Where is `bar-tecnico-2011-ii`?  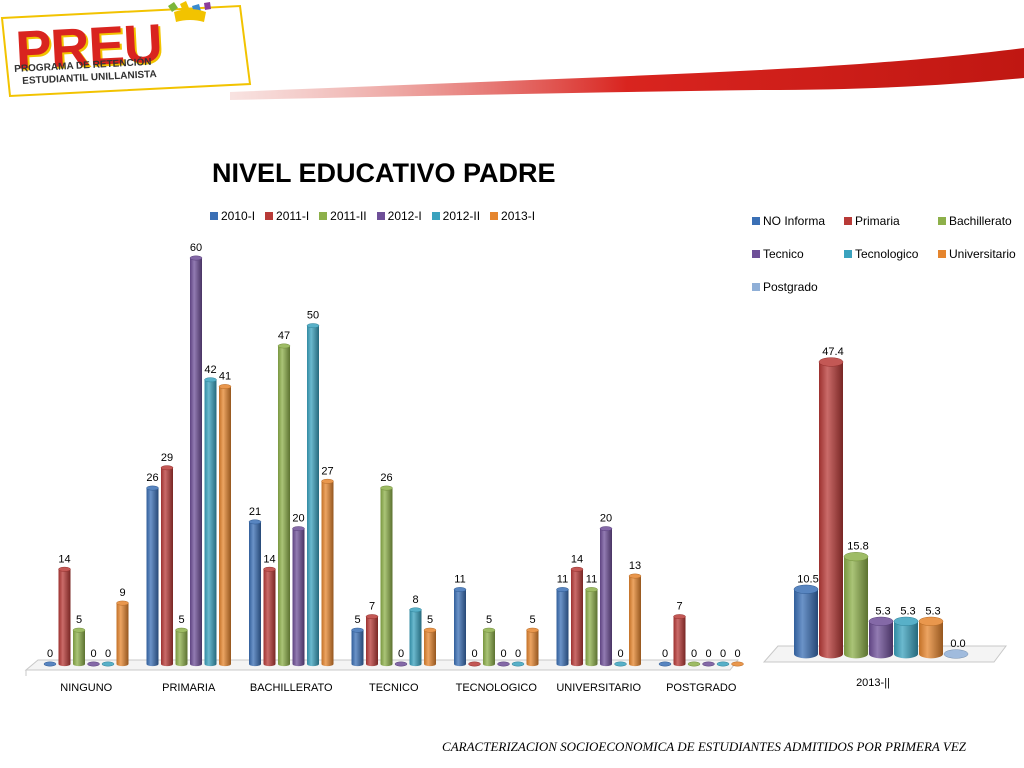 bar-tecnico-2011-ii is located at coordinates (386, 576).